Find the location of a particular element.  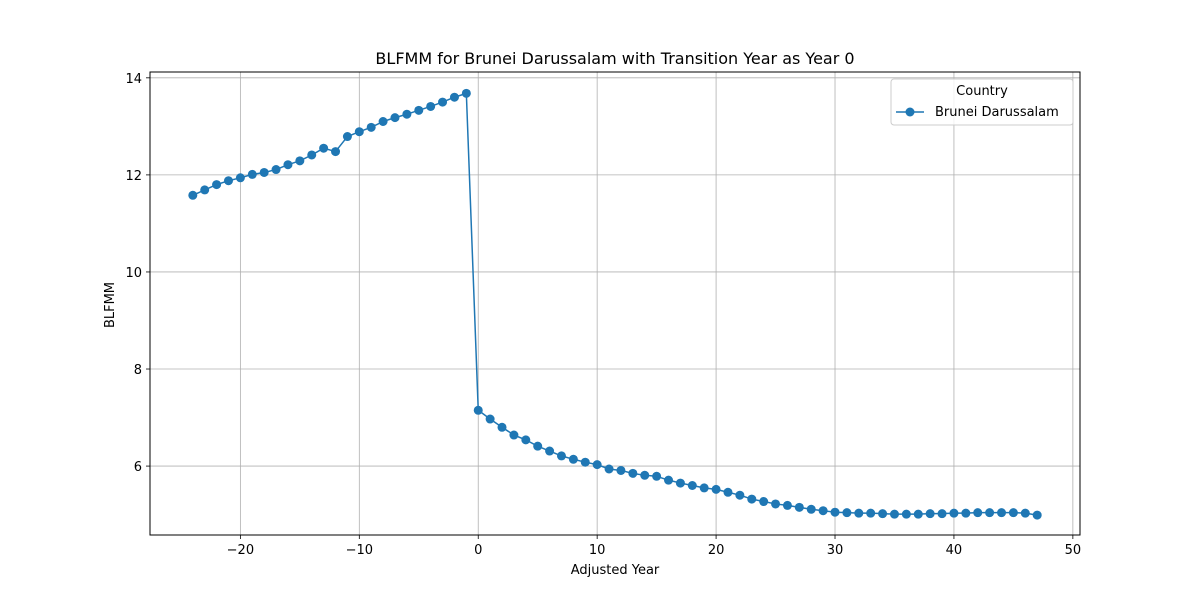

y-axis-label: BLFMM is located at coordinates (110, 305).